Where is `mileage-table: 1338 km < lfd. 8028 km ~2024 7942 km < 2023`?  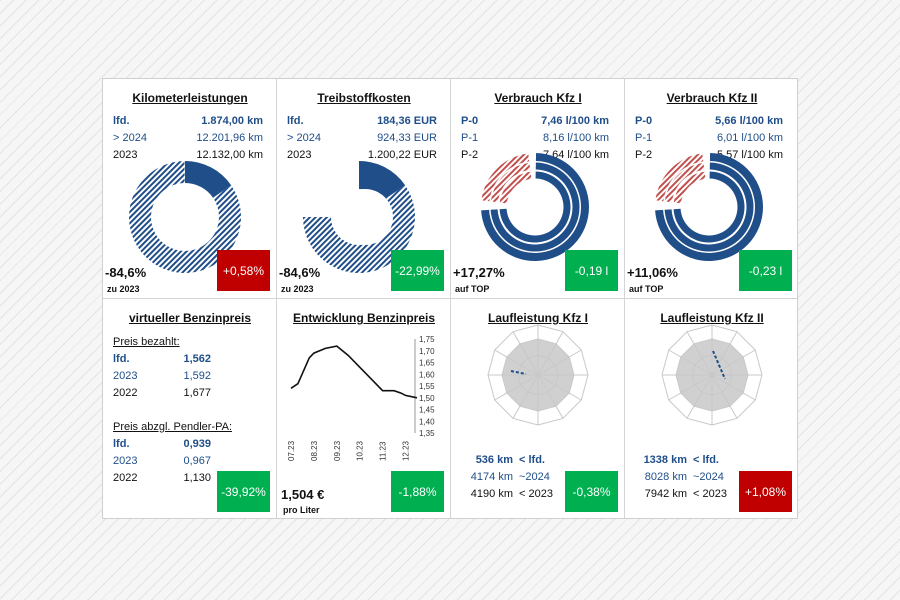
mileage-table: 1338 km < lfd. 8028 km ~2024 7942 km < 2023 is located at coordinates (685, 477).